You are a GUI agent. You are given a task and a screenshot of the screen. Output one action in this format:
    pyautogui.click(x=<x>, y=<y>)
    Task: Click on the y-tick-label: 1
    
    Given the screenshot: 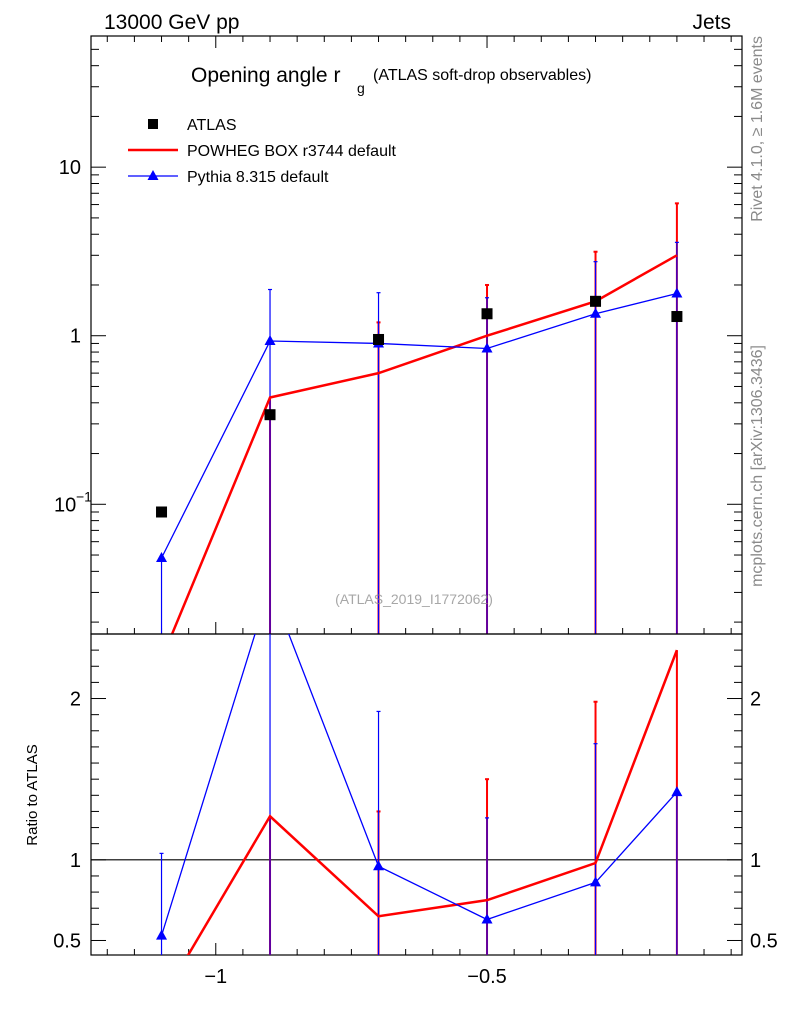 What is the action you would take?
    pyautogui.click(x=75, y=337)
    